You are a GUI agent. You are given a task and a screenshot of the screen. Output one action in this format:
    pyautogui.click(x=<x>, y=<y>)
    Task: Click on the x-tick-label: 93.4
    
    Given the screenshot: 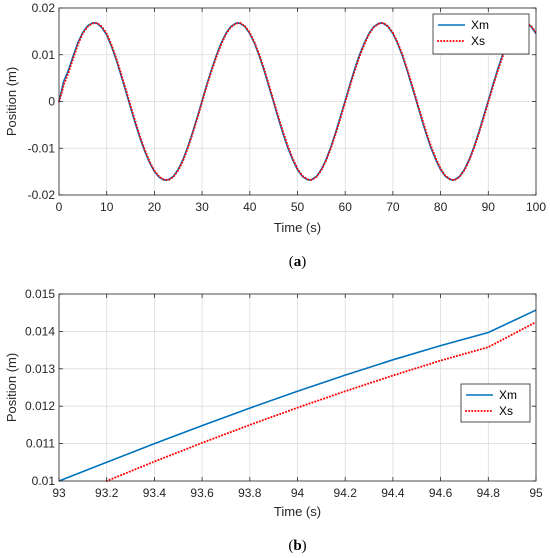 What is the action you would take?
    pyautogui.click(x=155, y=493)
    